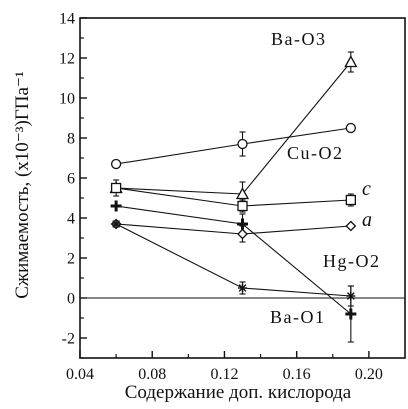 The height and width of the screenshot is (409, 408). What do you see at coordinates (298, 317) in the screenshot?
I see `series-label-ba-o1: Ba-O1` at bounding box center [298, 317].